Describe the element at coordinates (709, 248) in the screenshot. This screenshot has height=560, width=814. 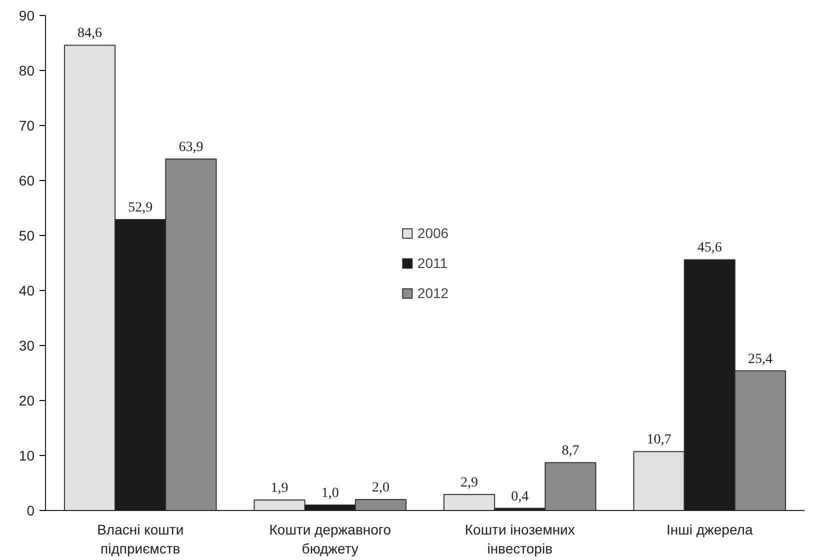
I see `data-label: 45,6` at that location.